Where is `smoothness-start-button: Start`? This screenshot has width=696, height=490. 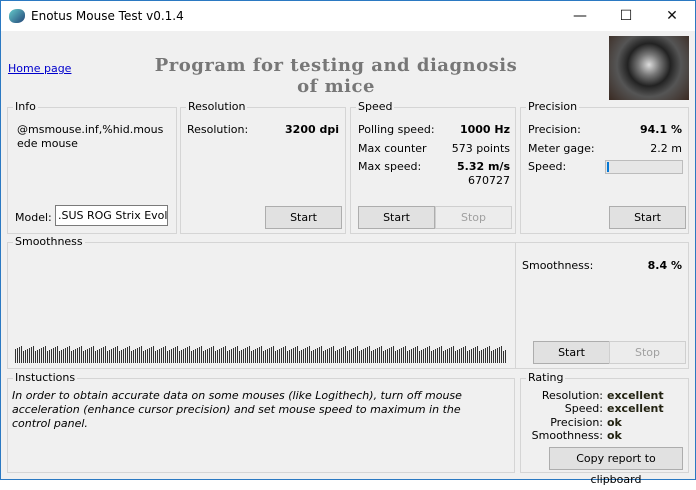
smoothness-start-button: Start is located at coordinates (571, 352).